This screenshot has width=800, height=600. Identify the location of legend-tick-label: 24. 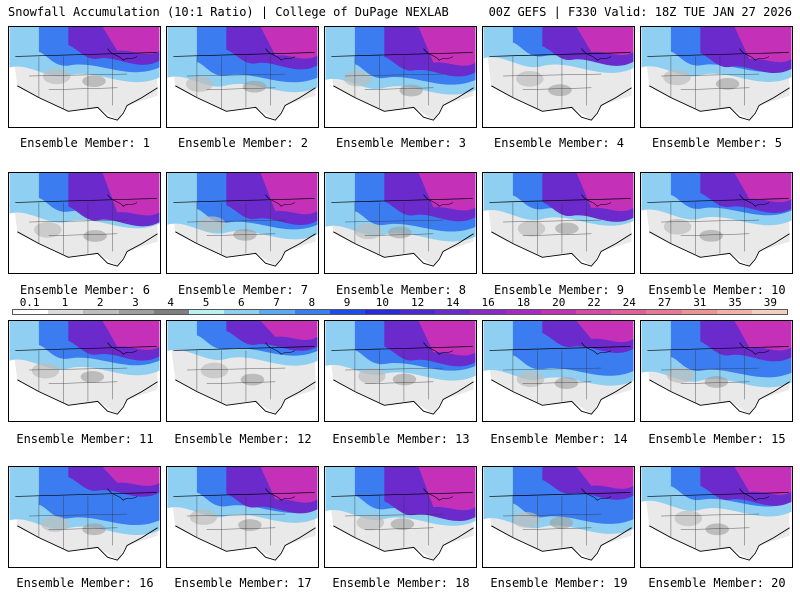
(629, 302).